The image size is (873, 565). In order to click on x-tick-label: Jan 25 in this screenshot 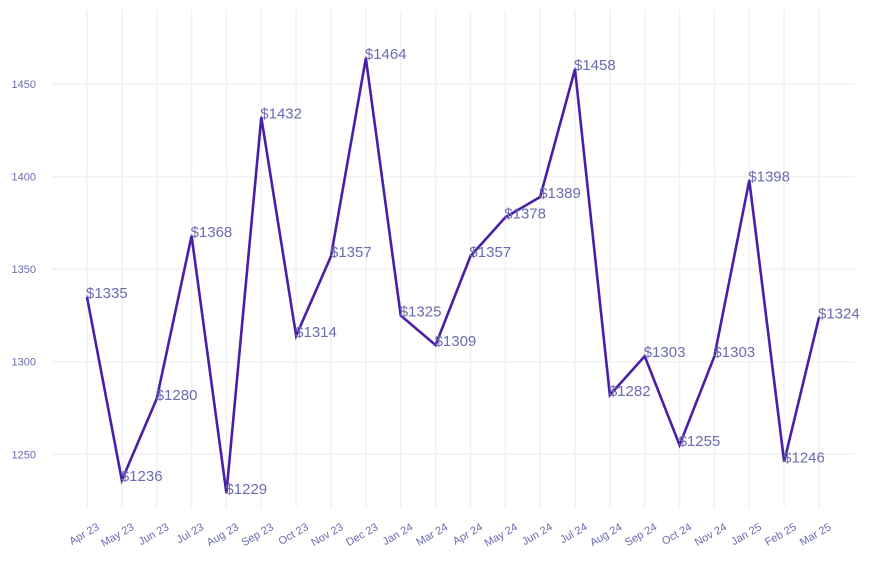, I will do `click(746, 534)`.